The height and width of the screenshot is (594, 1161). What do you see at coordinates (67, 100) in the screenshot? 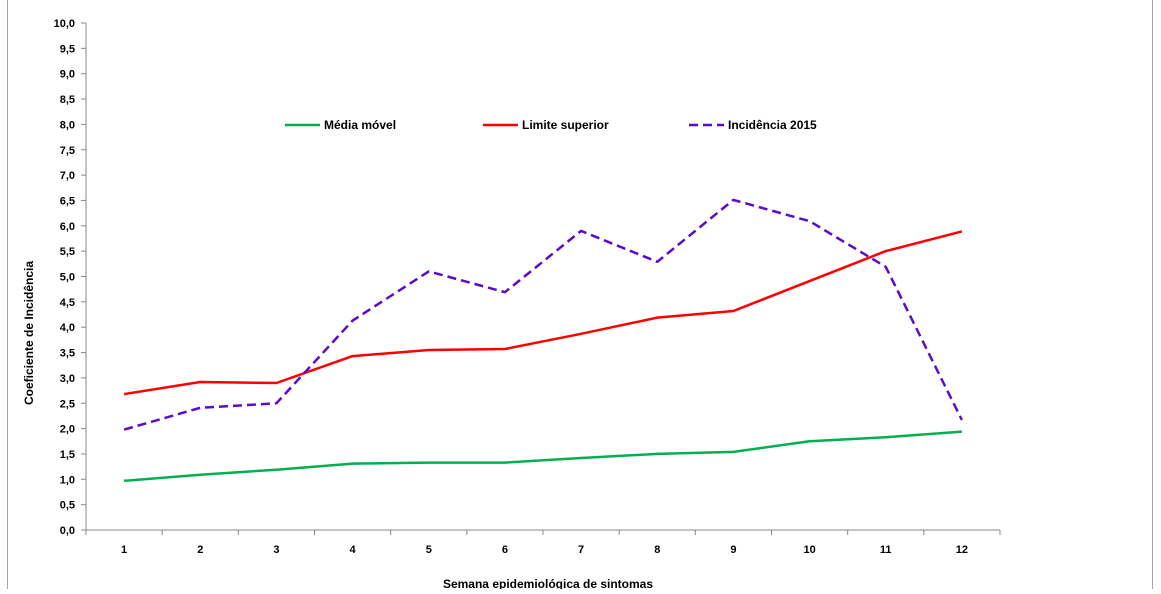
I see `y-tick-label: 8,5` at bounding box center [67, 100].